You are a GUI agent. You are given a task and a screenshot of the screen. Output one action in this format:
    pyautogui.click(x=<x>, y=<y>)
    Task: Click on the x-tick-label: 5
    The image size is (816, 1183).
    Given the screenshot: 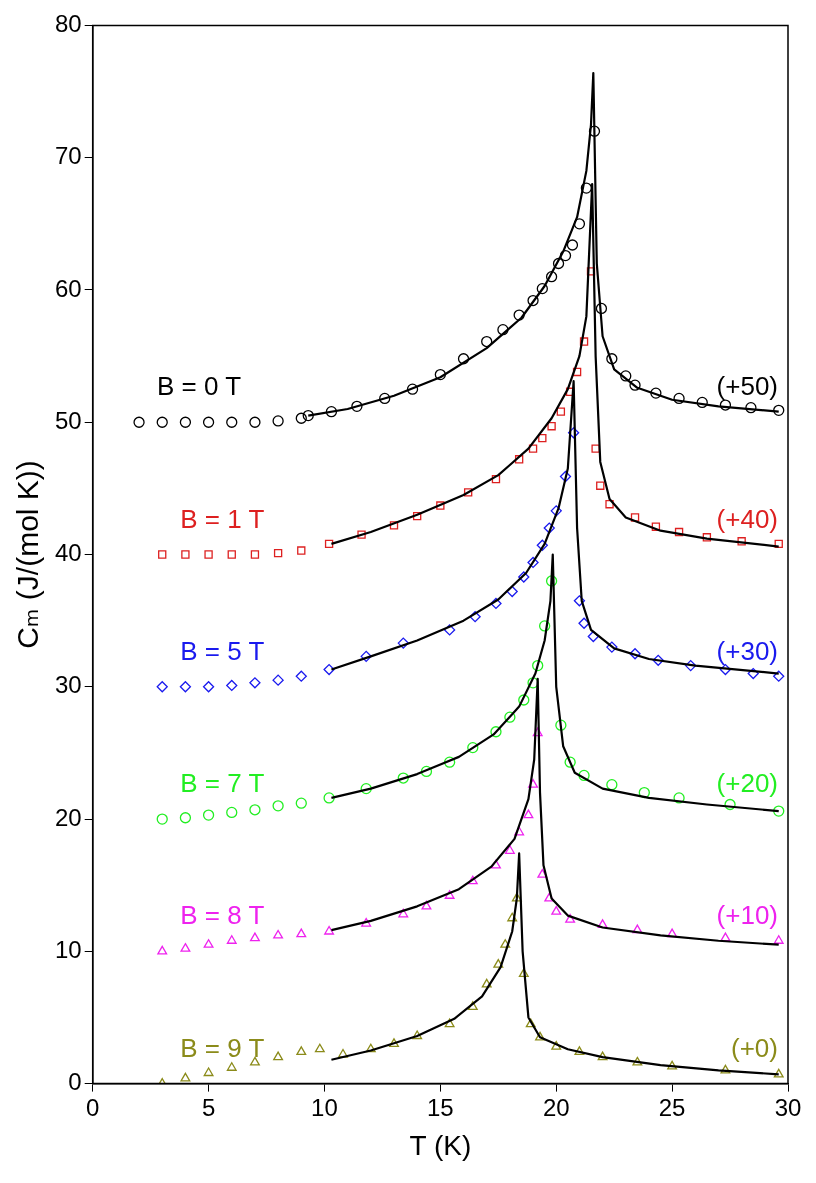 What is the action you would take?
    pyautogui.click(x=208, y=1107)
    